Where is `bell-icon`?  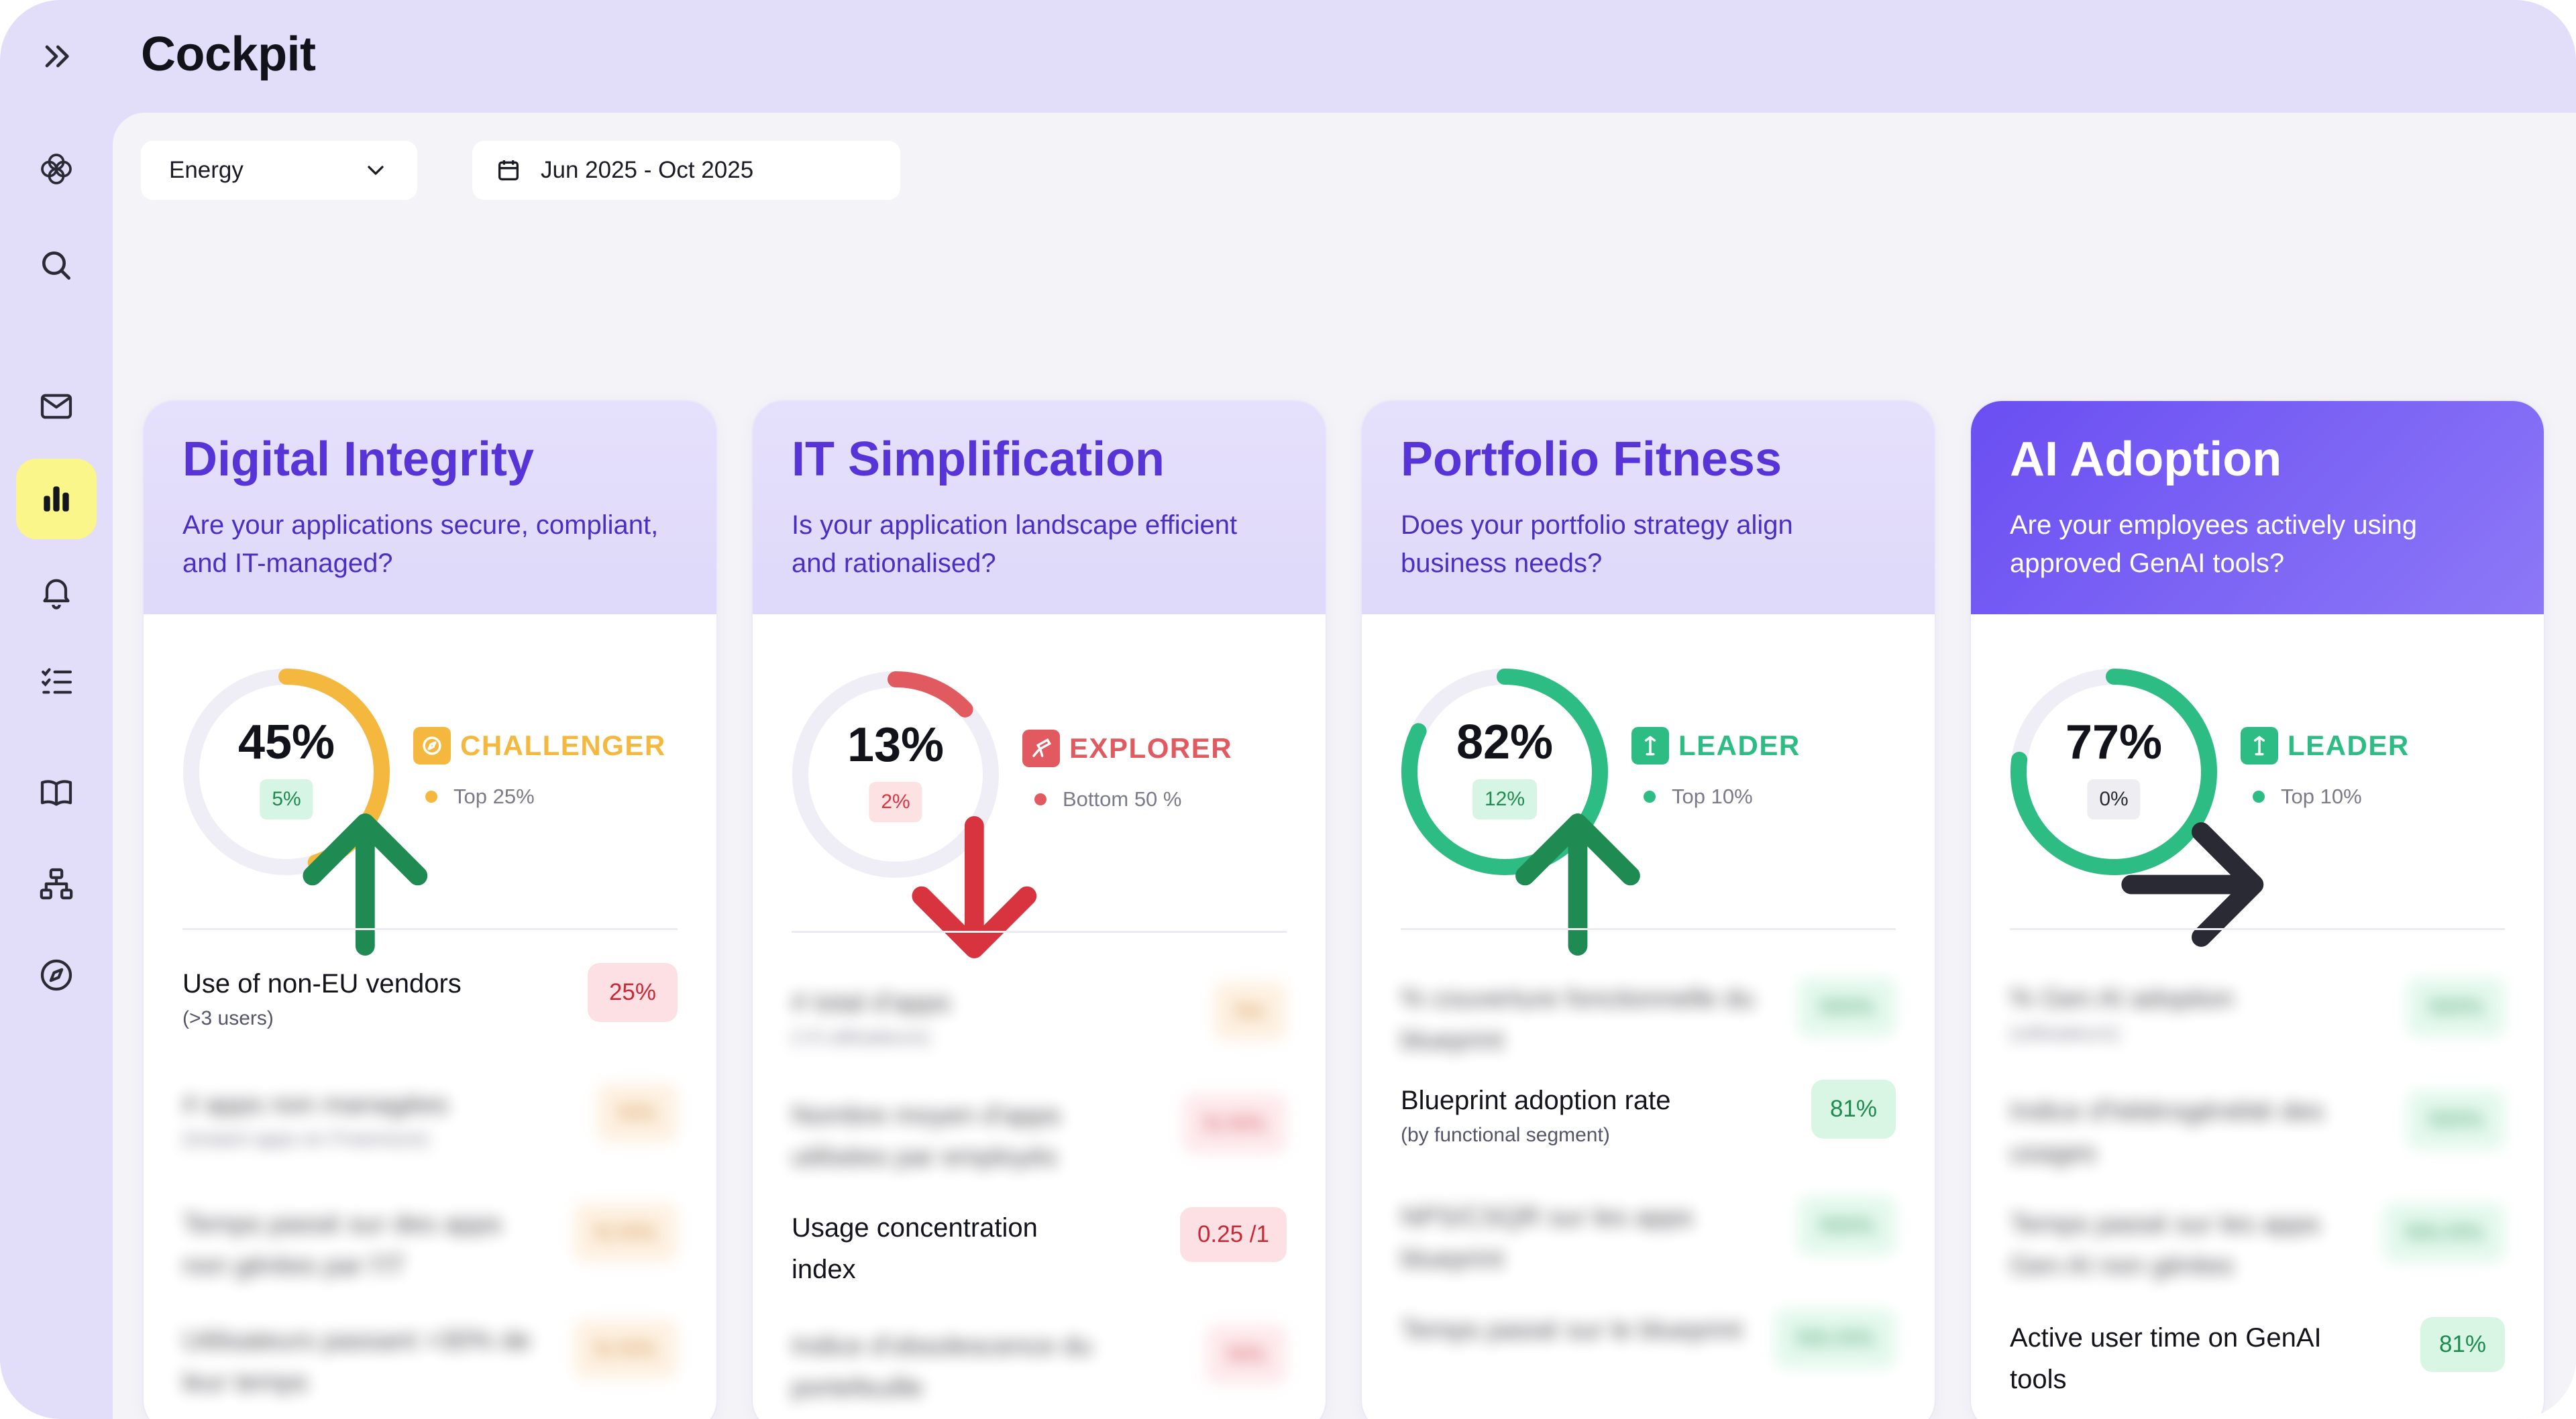
bell-icon is located at coordinates (56, 594).